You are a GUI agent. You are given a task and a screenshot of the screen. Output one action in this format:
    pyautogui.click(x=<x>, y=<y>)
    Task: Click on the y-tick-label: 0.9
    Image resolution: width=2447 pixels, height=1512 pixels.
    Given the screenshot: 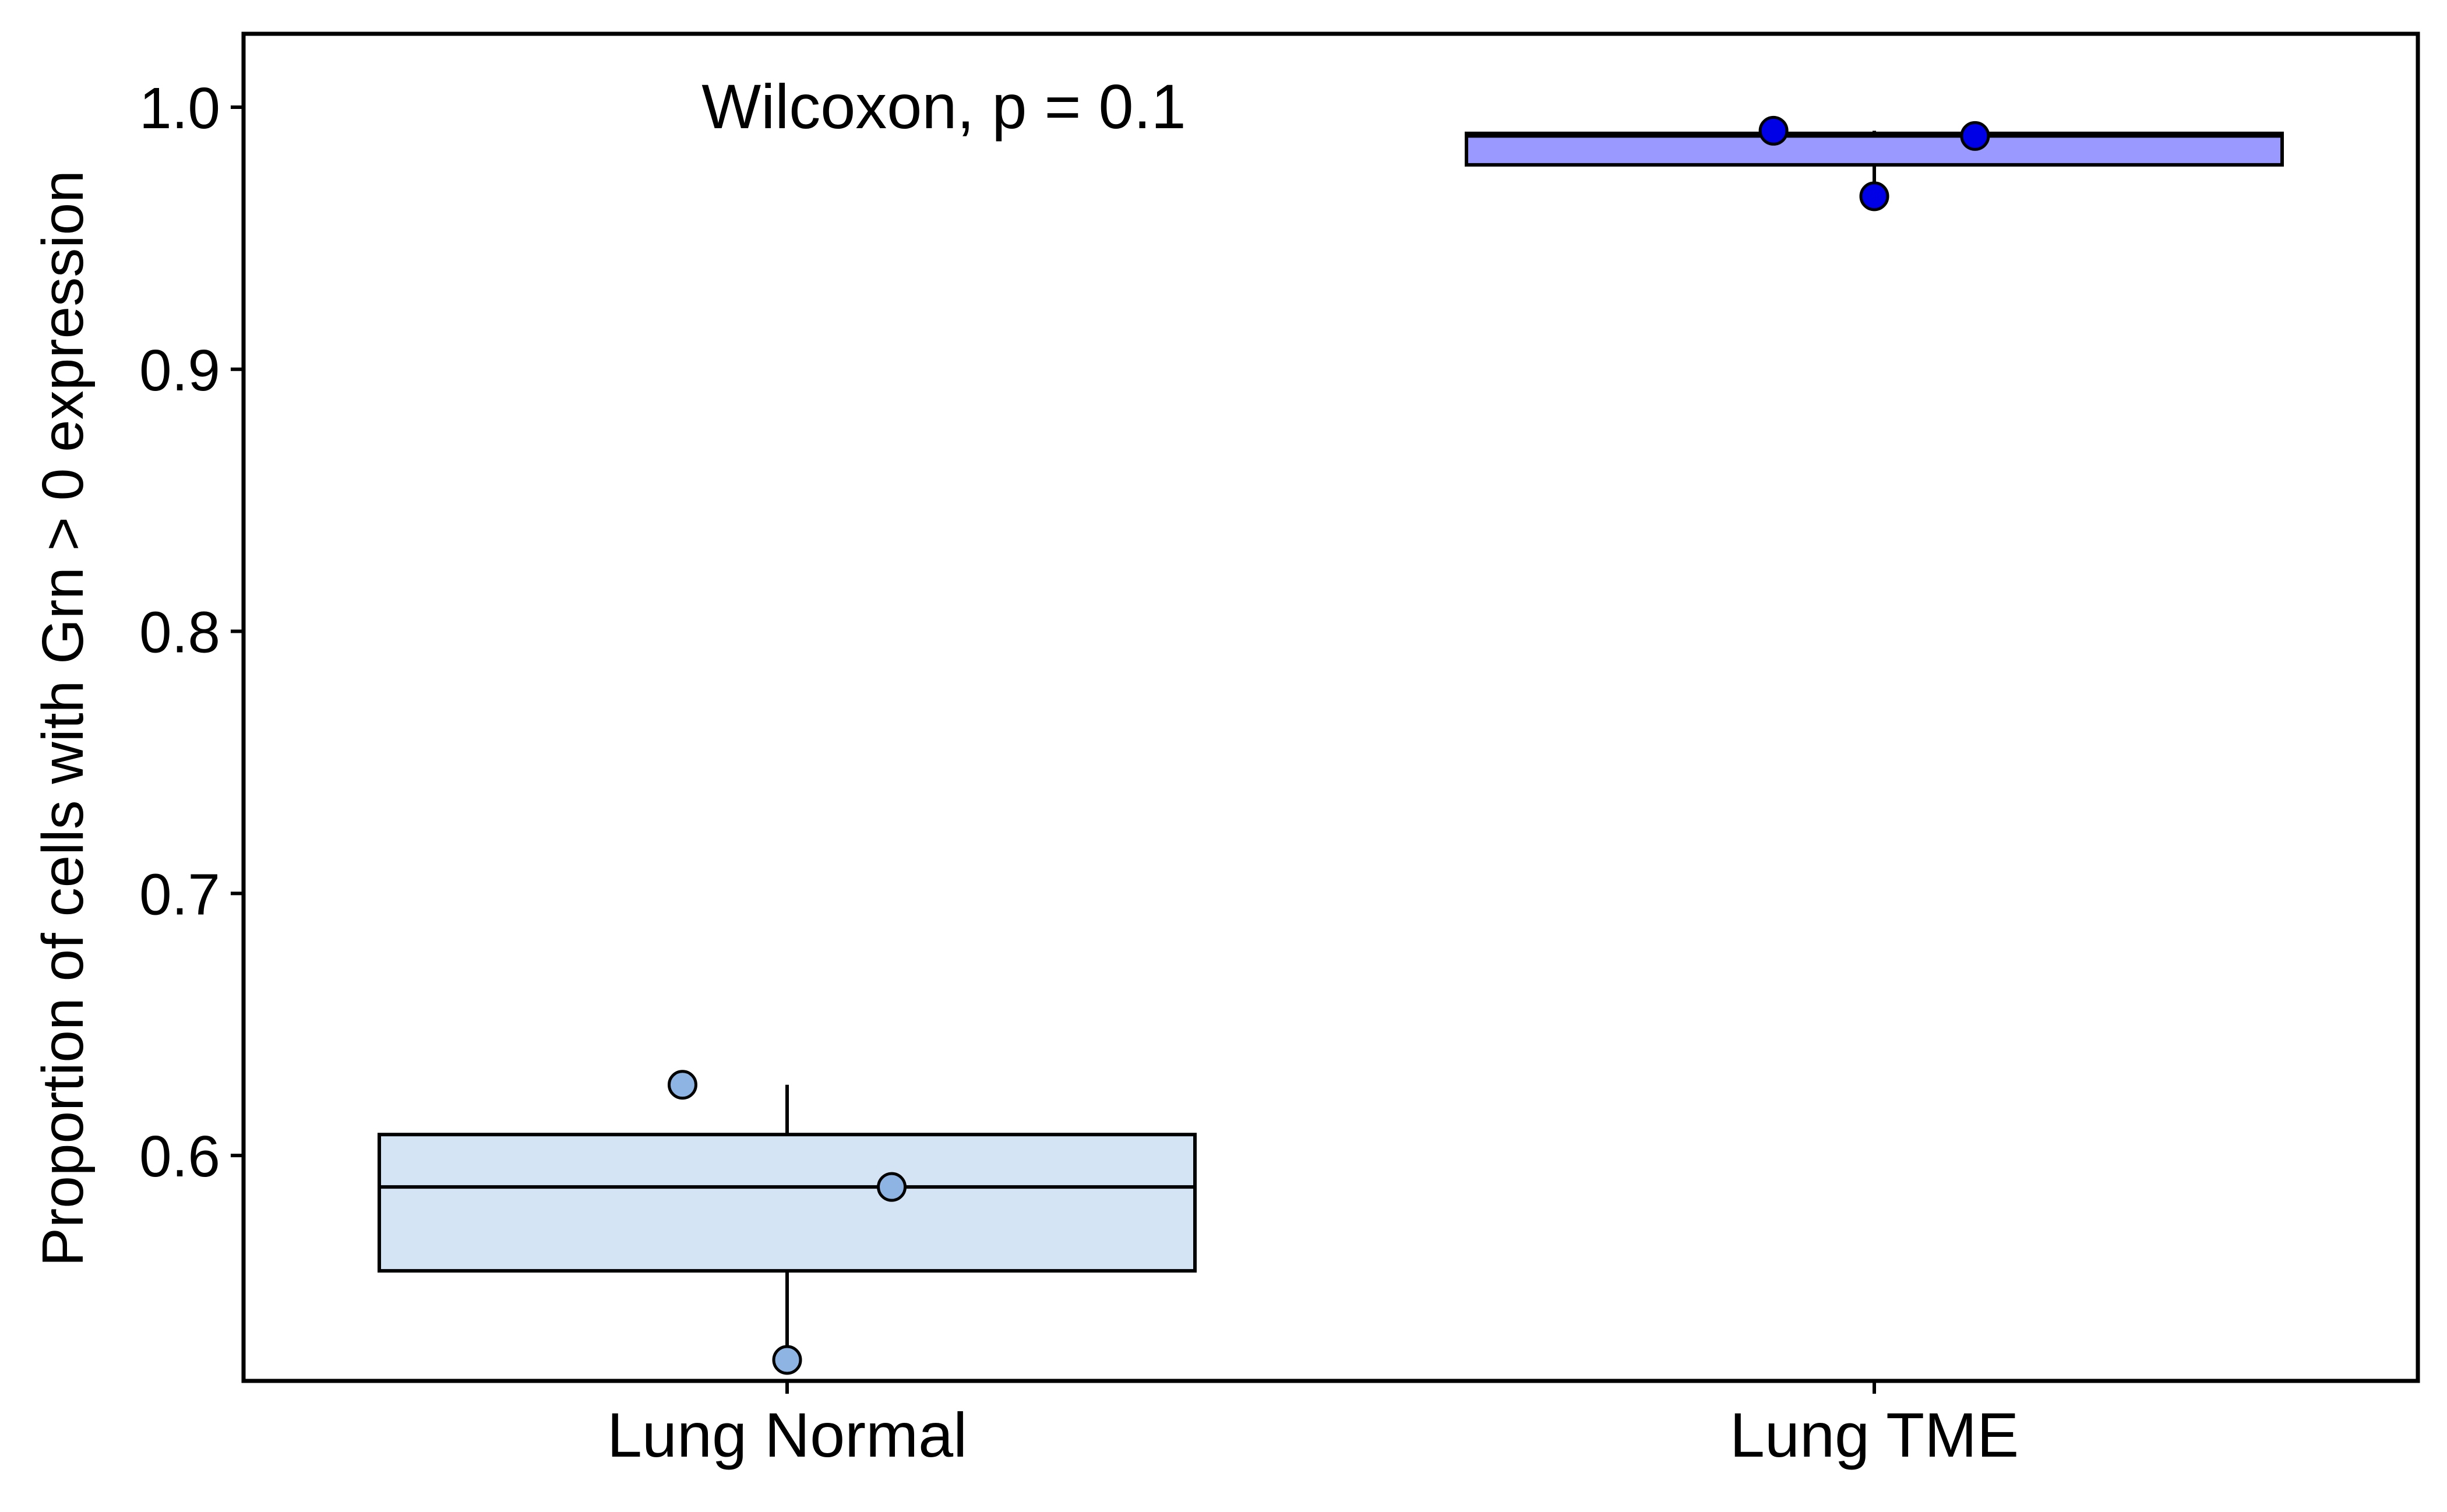 What is the action you would take?
    pyautogui.click(x=180, y=370)
    